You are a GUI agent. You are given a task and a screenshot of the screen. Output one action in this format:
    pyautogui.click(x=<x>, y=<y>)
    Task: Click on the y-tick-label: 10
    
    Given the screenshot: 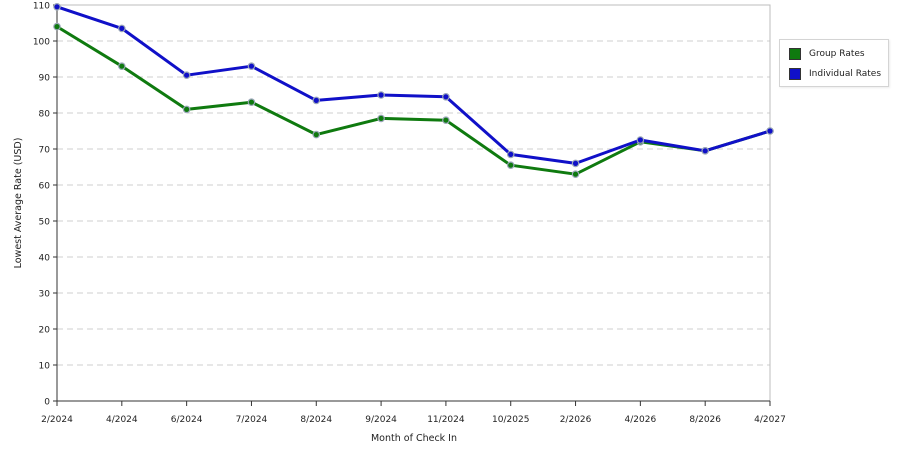 What is the action you would take?
    pyautogui.click(x=45, y=367)
    